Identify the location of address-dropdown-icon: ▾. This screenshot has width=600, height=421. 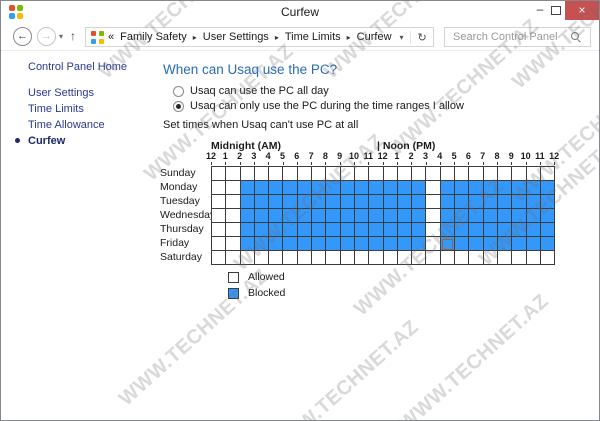
(401, 37).